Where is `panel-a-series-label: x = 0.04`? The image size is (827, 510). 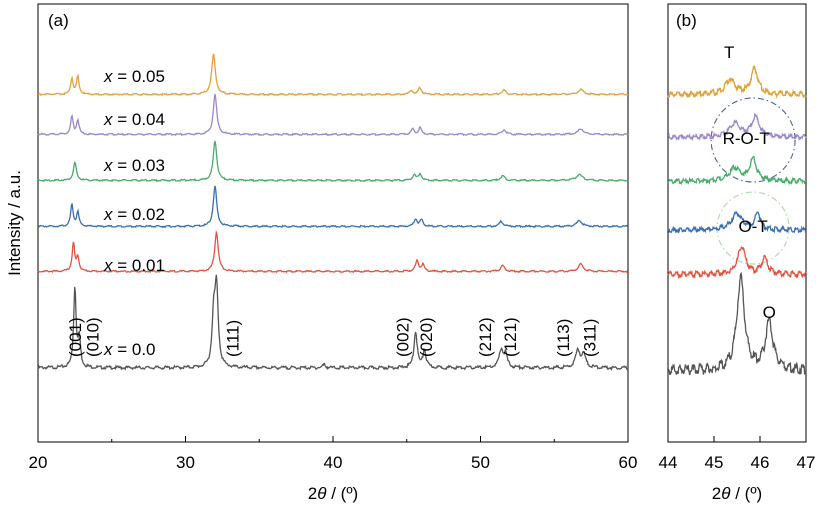
panel-a-series-label: x = 0.04 is located at coordinates (134, 119).